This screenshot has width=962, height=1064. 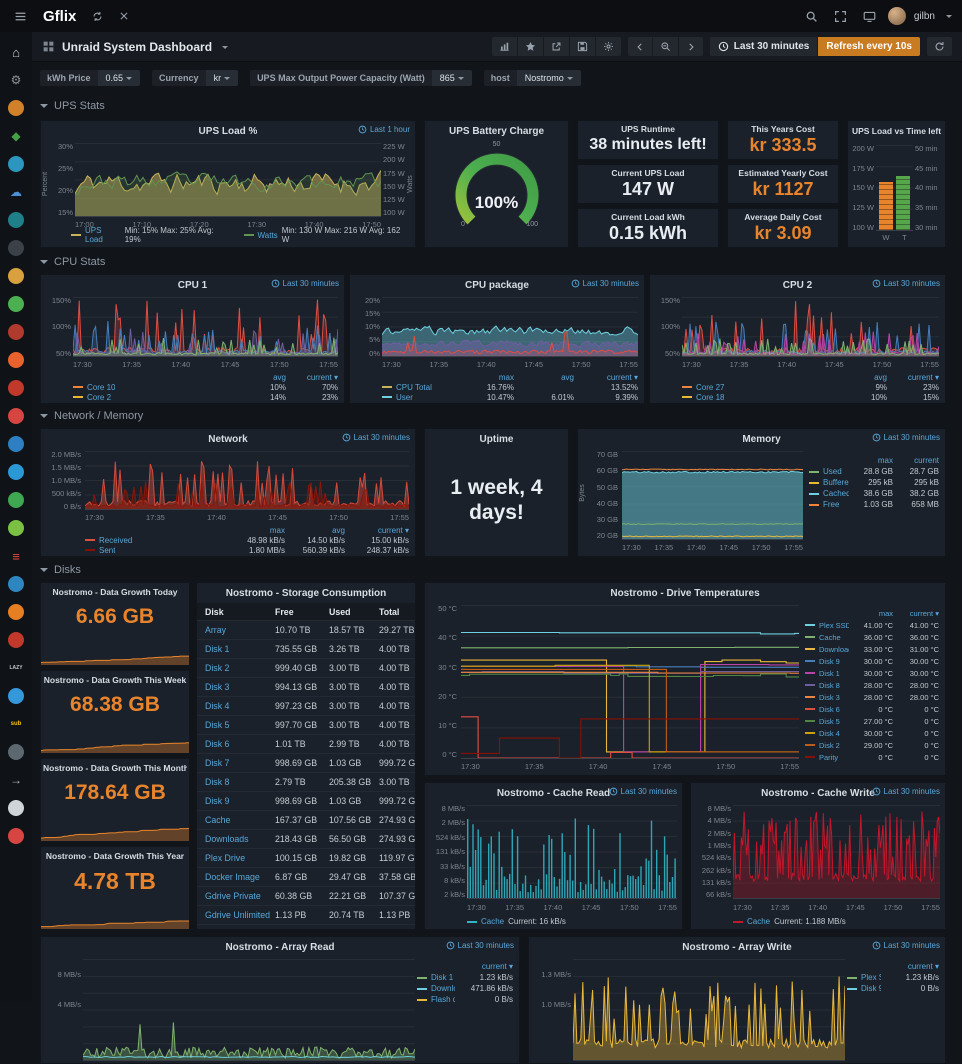 What do you see at coordinates (16, 136) in the screenshot?
I see `sidebar-app-icon-radarr: ◆` at bounding box center [16, 136].